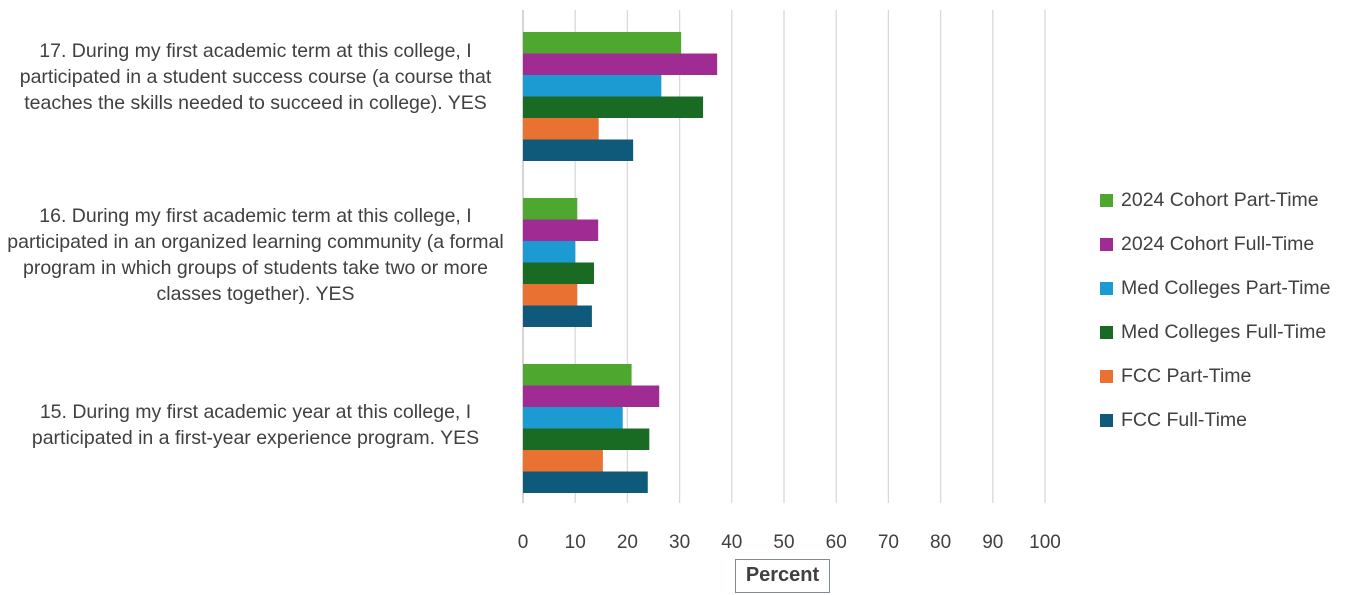 This screenshot has width=1356, height=595. I want to click on legend-item: 2024 Cohort Part-Time, so click(1215, 200).